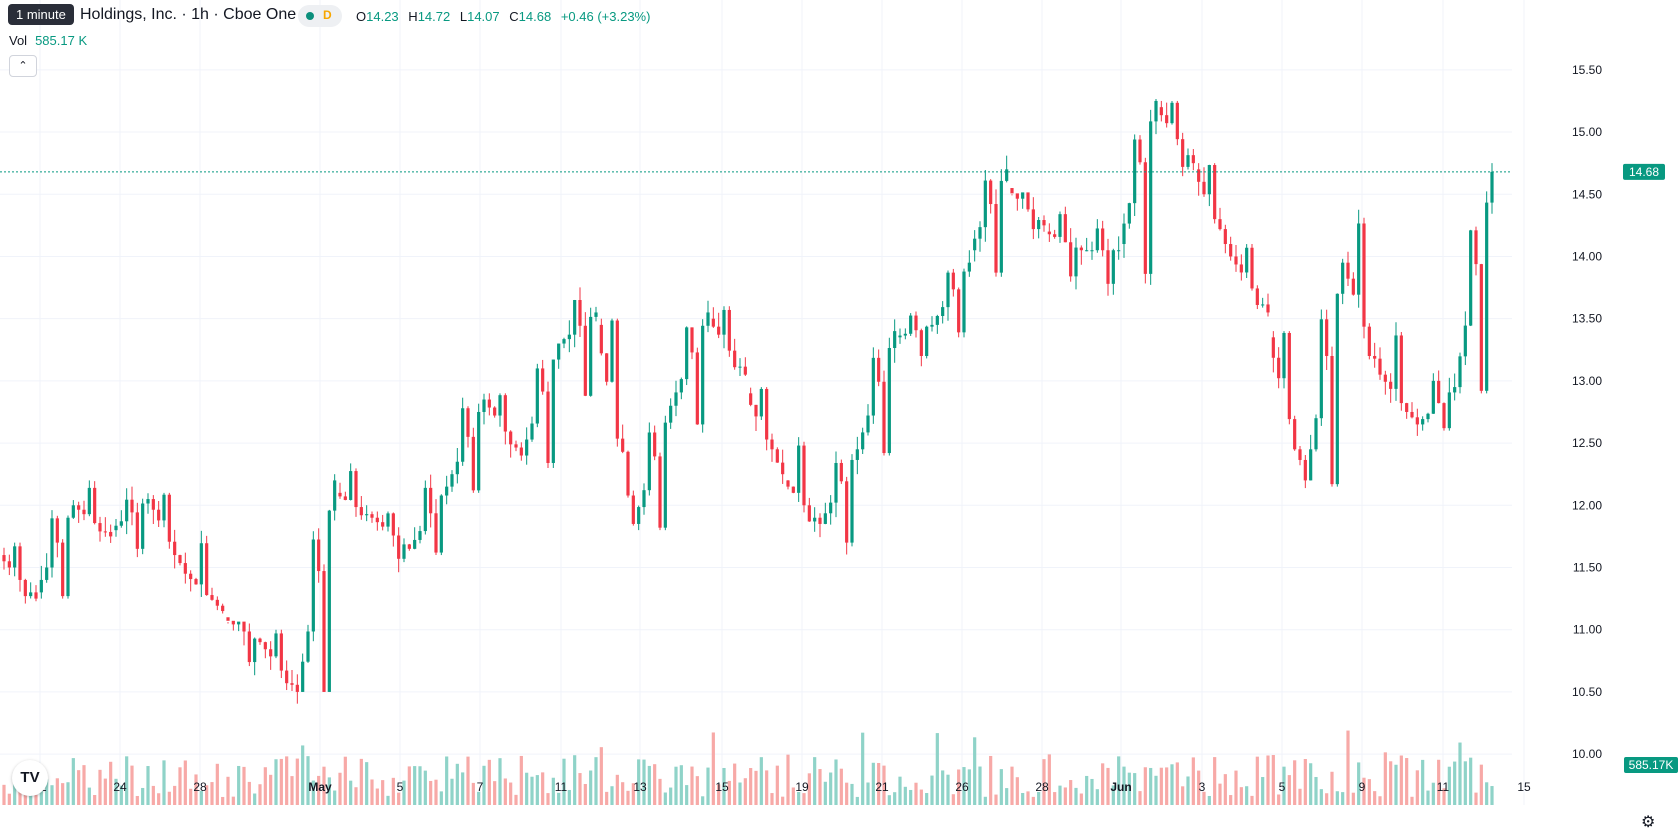  Describe the element at coordinates (413, 16) in the screenshot. I see `high-label: H` at that location.